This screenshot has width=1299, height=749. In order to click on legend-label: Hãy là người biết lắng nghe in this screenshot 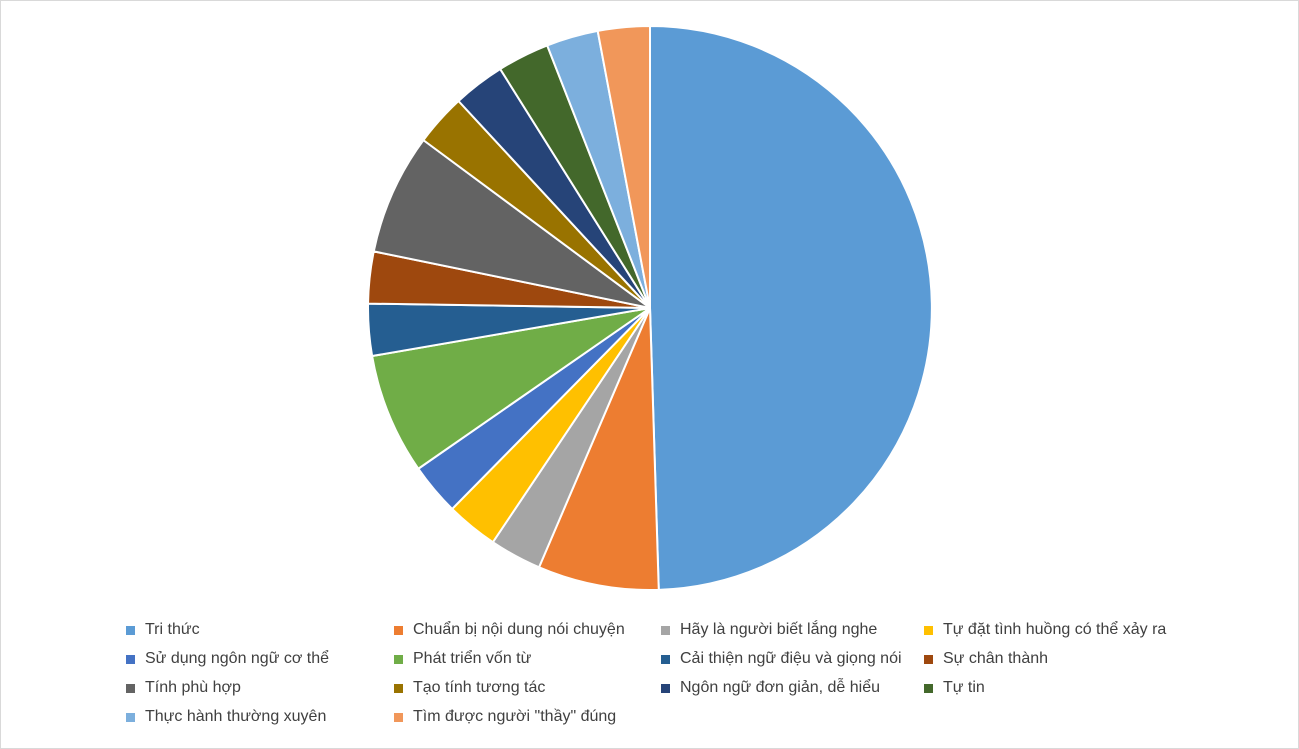, I will do `click(779, 629)`.